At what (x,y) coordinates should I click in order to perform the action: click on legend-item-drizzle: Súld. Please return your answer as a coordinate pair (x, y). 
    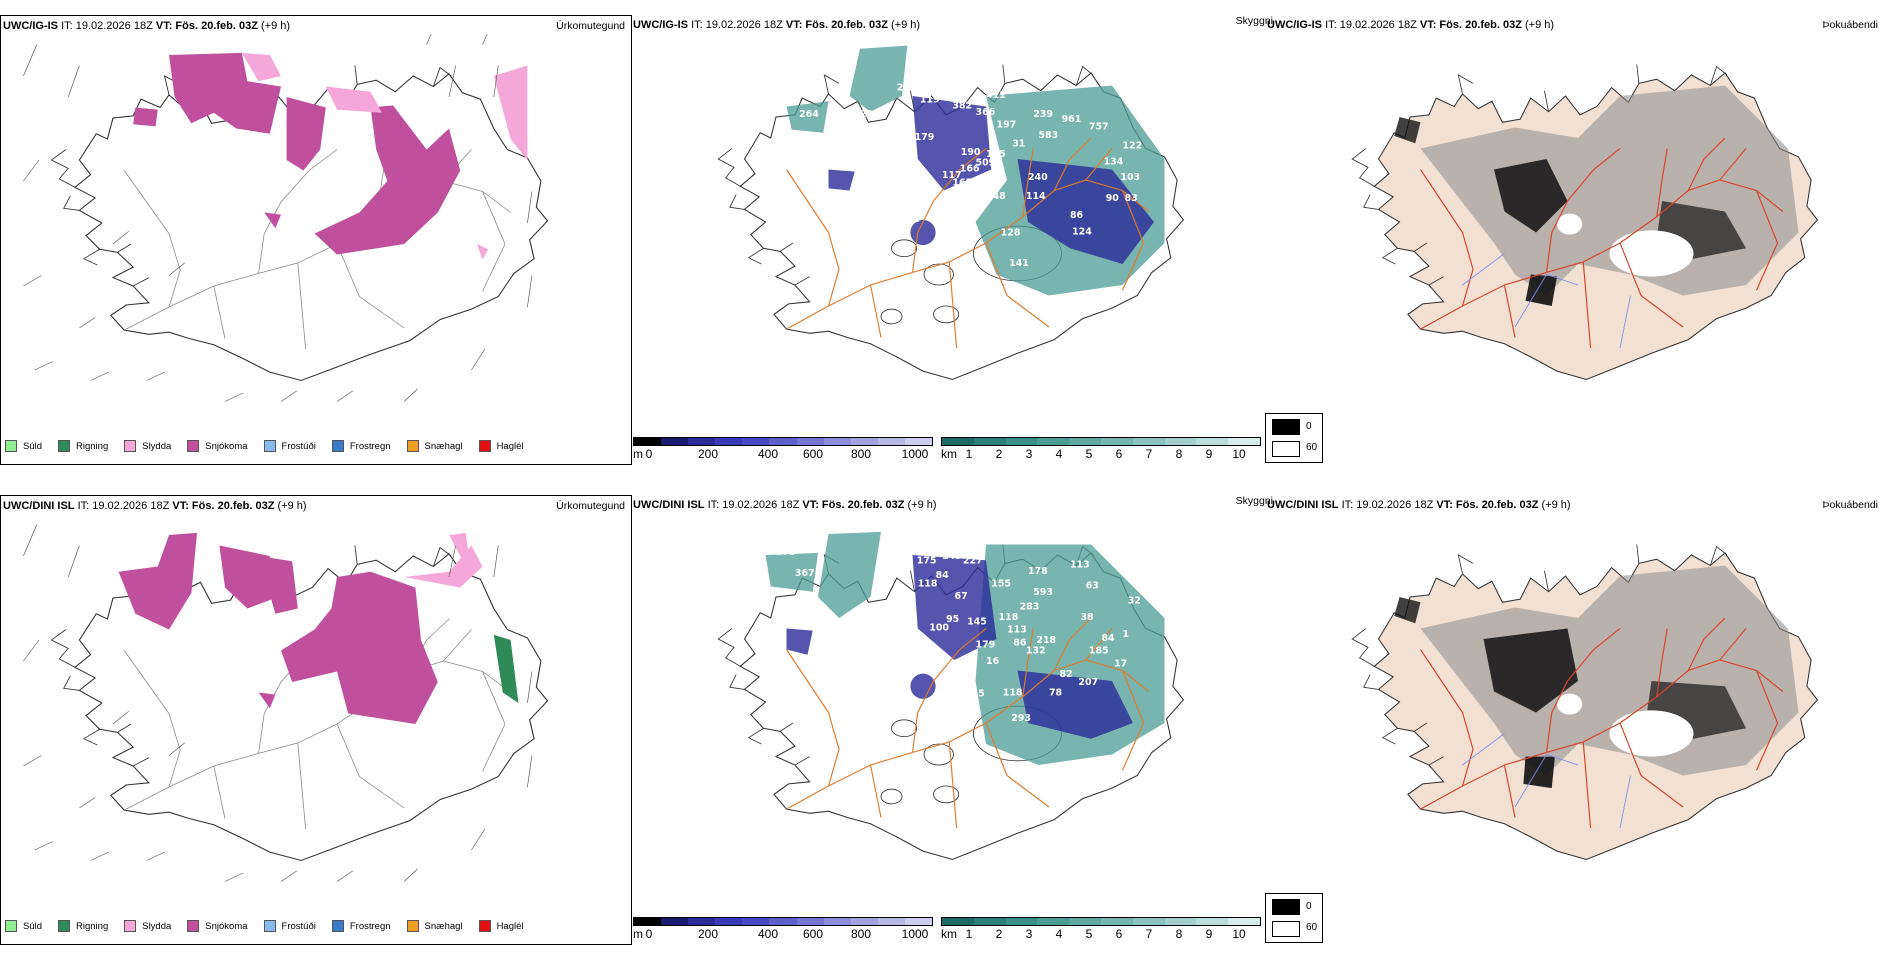
    Looking at the image, I should click on (23, 446).